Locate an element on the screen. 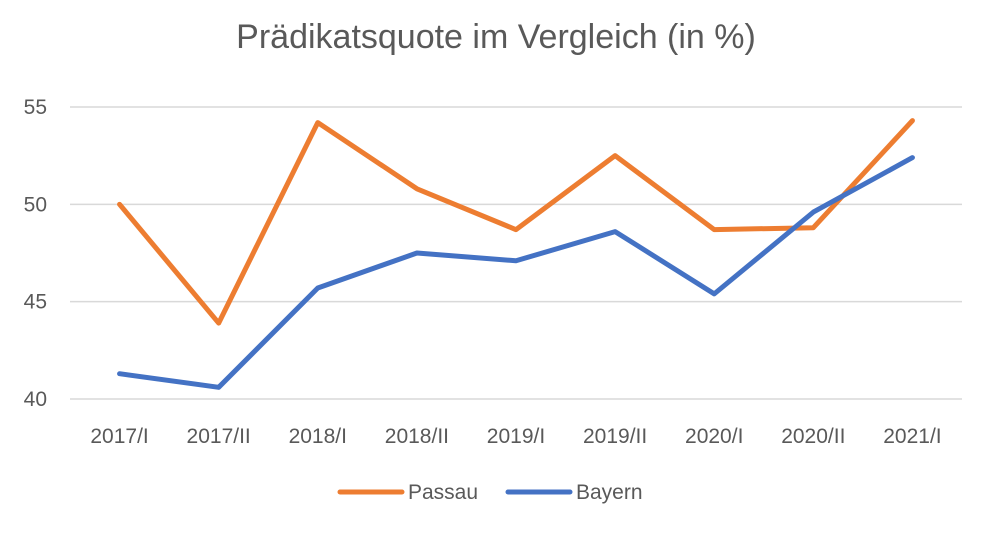 This screenshot has height=537, width=992. legend: Passau Bayern is located at coordinates (490, 492).